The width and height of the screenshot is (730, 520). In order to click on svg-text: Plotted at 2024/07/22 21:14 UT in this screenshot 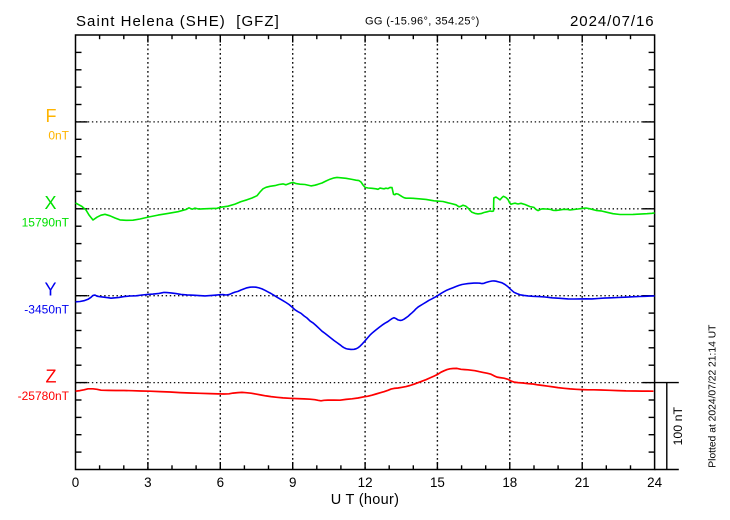, I will do `click(713, 396)`.